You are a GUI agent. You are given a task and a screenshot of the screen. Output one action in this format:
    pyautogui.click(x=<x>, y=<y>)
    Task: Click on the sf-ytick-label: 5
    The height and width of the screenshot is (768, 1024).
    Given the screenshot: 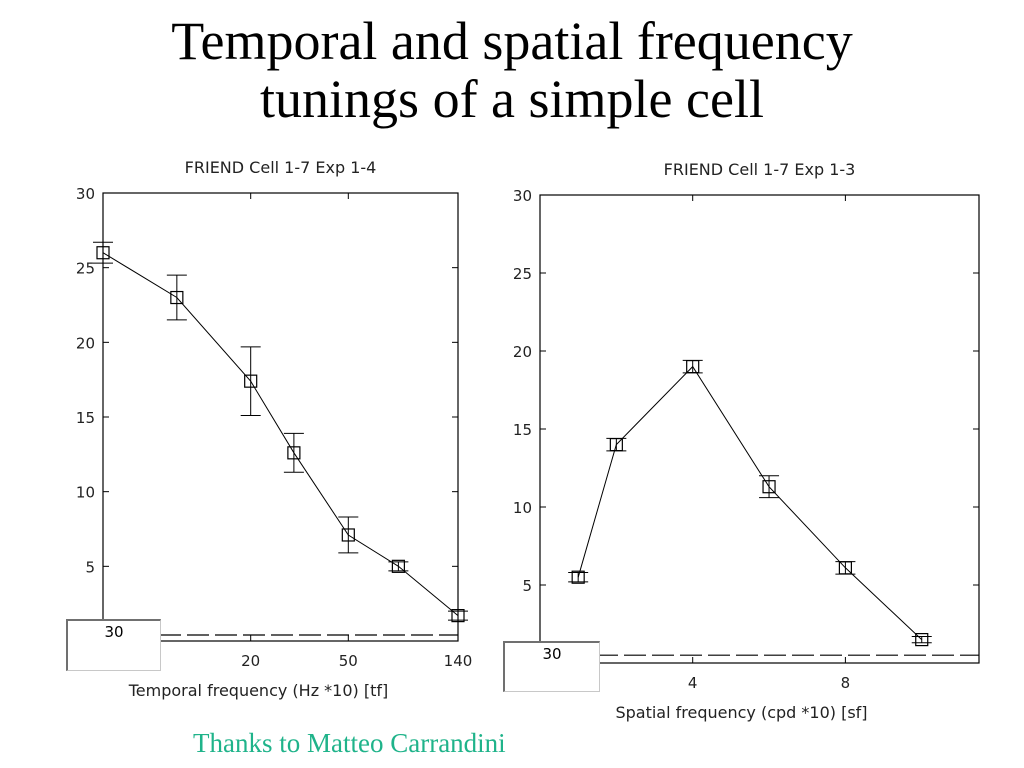 What is the action you would take?
    pyautogui.click(x=527, y=586)
    